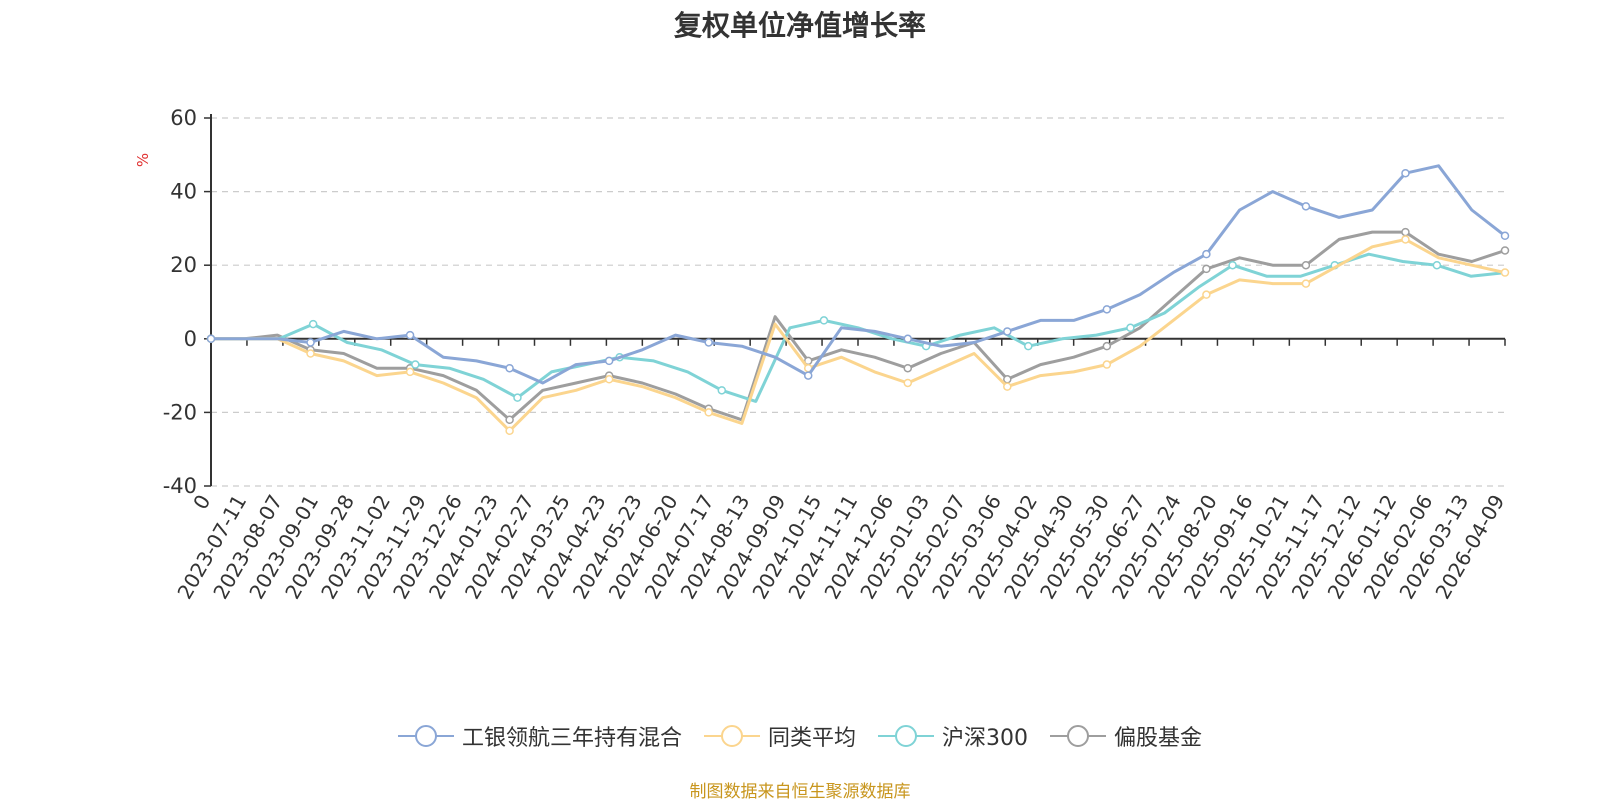 The height and width of the screenshot is (802, 1600). I want to click on legend-item: 沪深300, so click(953, 736).